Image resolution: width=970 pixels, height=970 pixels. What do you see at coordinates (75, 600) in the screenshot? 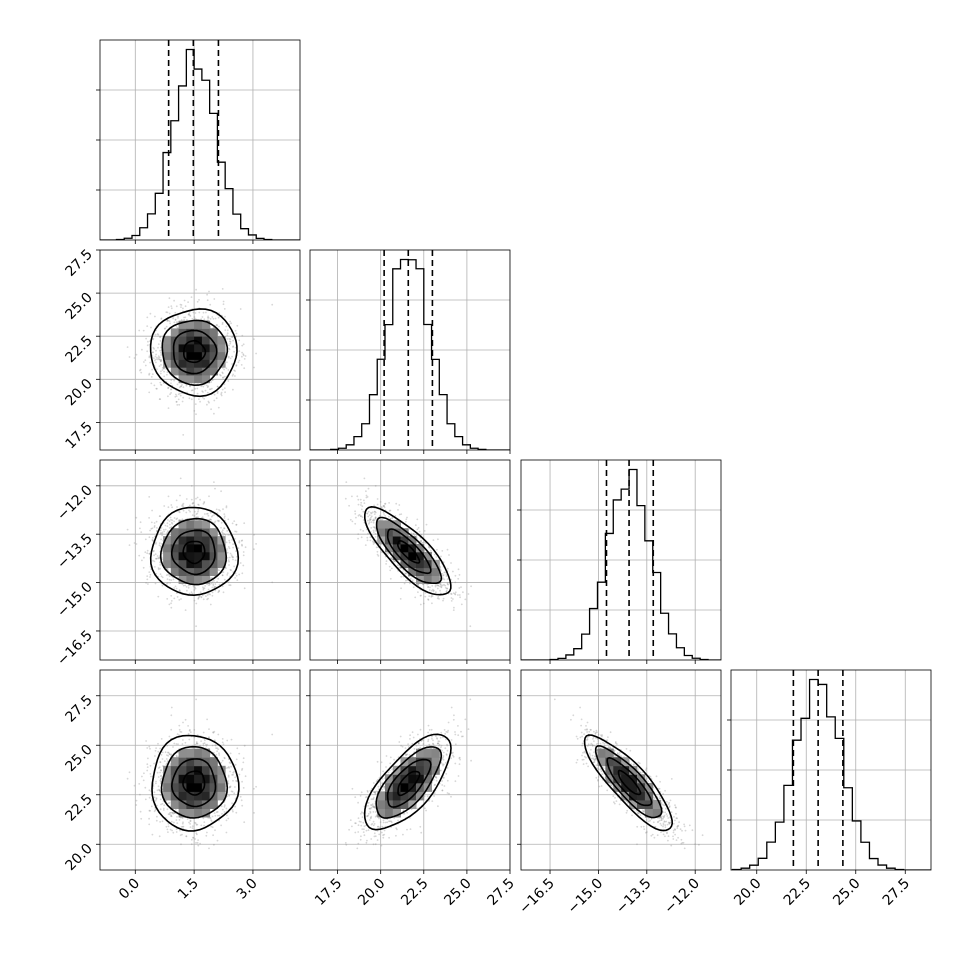
I see `y-tick-label: −15.0` at bounding box center [75, 600].